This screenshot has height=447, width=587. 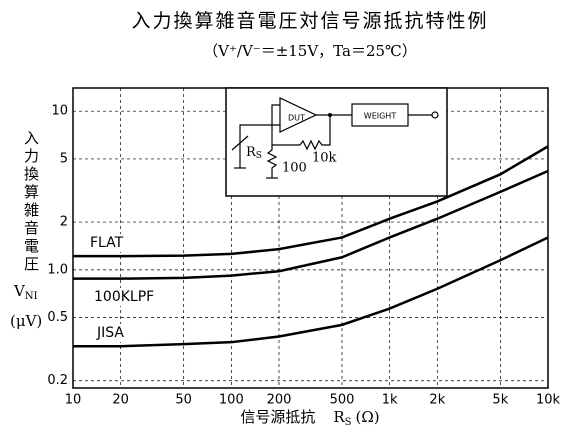 What do you see at coordinates (183, 400) in the screenshot?
I see `x-tick-label: 50` at bounding box center [183, 400].